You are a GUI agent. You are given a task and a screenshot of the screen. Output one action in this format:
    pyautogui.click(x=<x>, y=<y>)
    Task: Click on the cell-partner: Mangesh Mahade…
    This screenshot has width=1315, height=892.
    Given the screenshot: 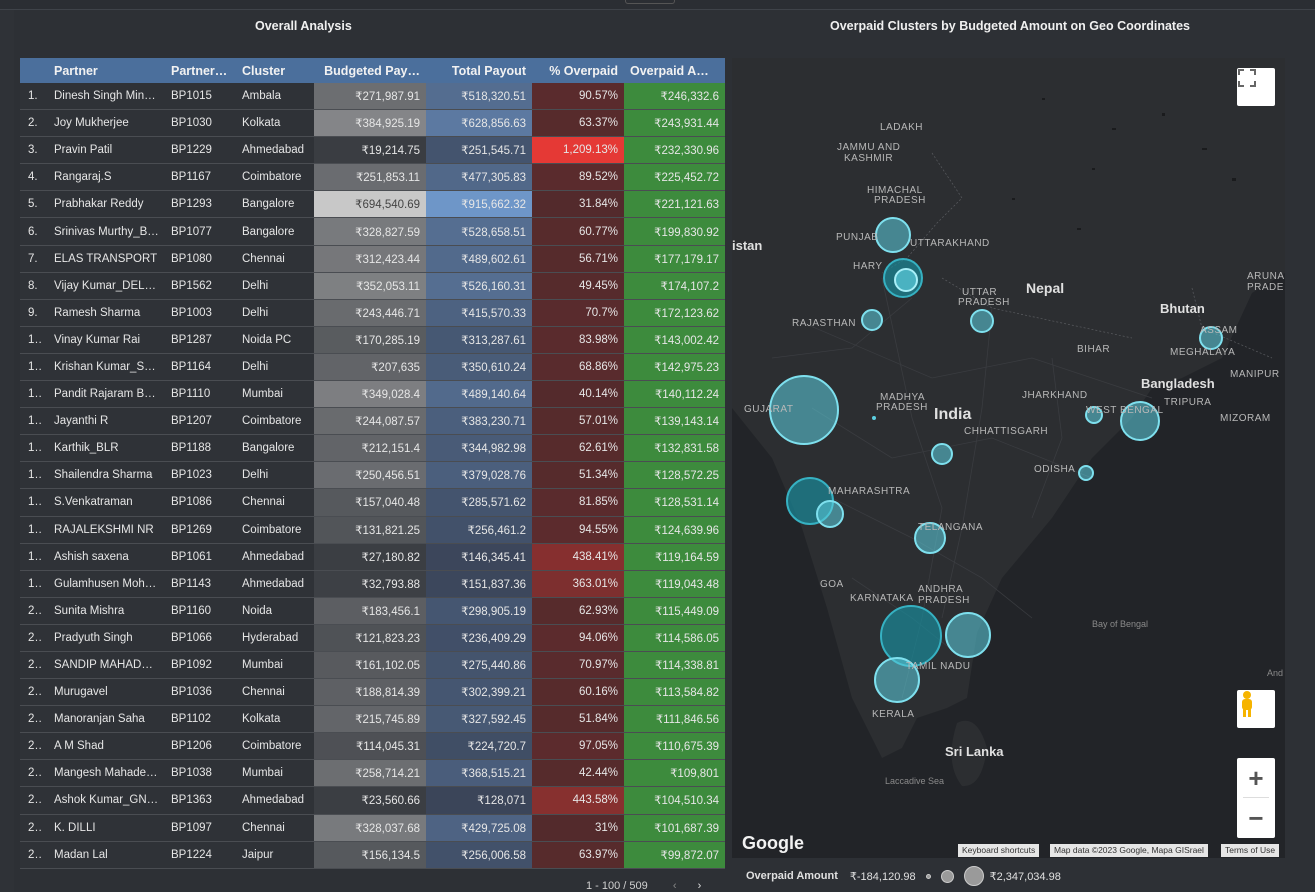 What is the action you would take?
    pyautogui.click(x=106, y=773)
    